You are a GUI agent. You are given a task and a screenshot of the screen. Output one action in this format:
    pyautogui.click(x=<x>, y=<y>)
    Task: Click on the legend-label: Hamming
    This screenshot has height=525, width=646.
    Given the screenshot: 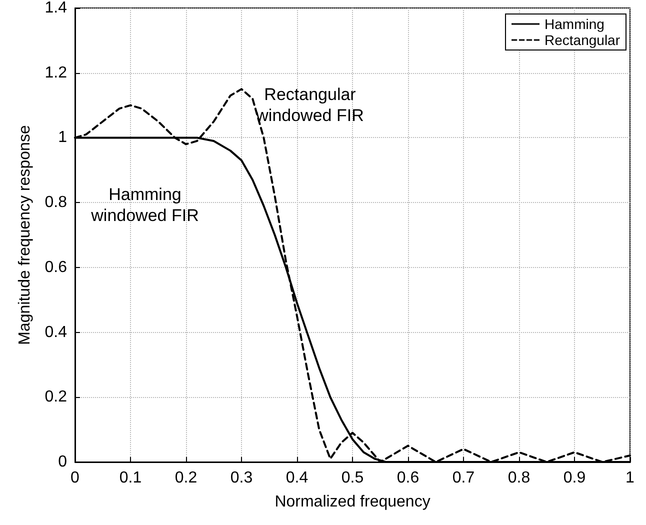 What is the action you would take?
    pyautogui.click(x=574, y=24)
    